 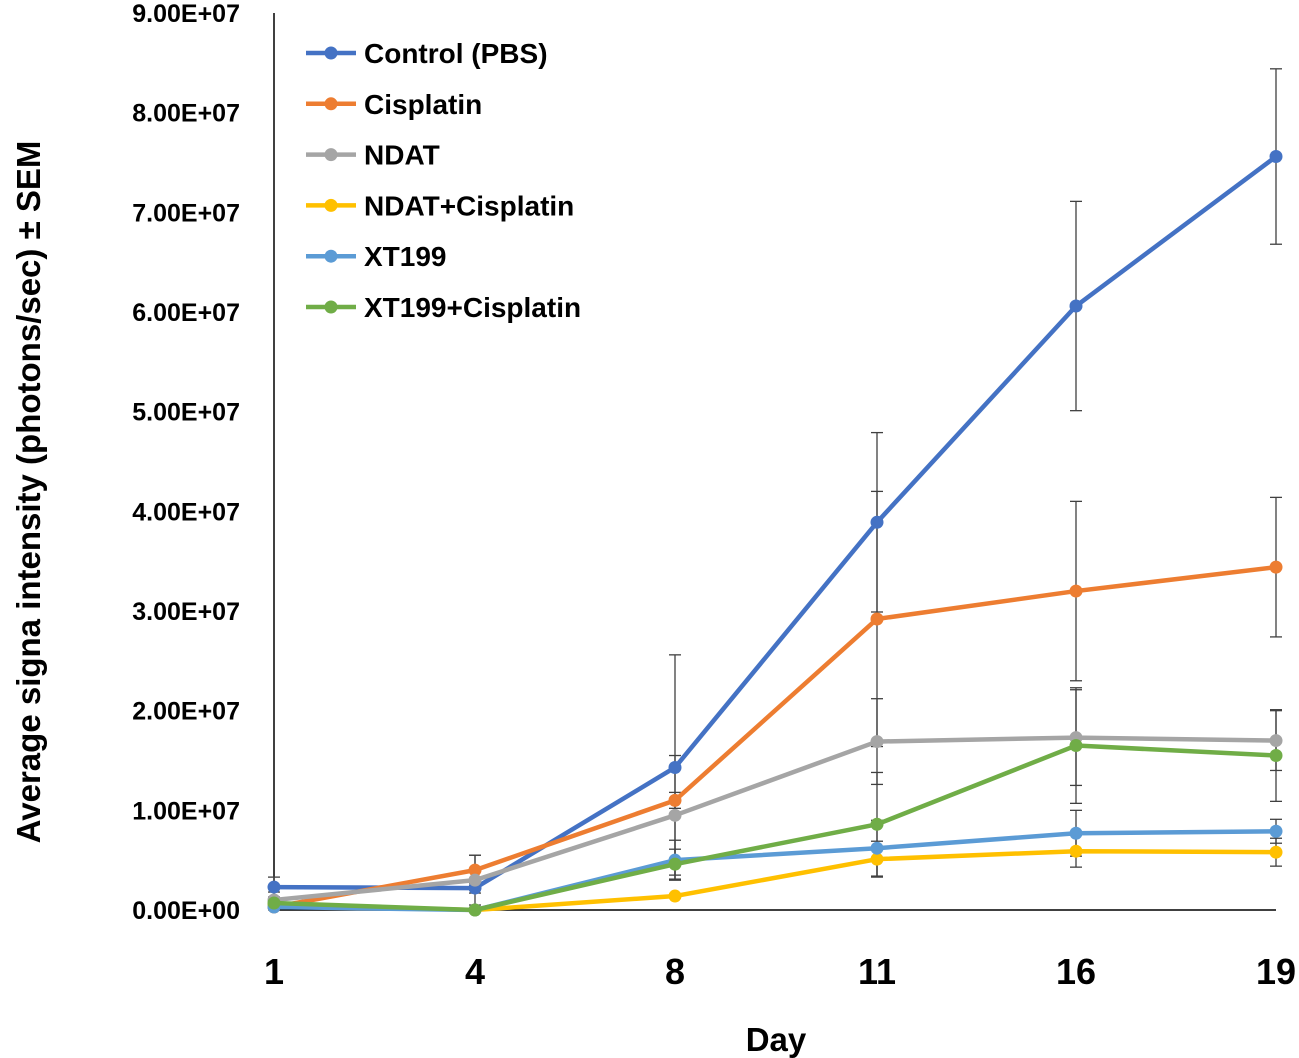 I want to click on x-tick-label: 16, so click(x=1076, y=971).